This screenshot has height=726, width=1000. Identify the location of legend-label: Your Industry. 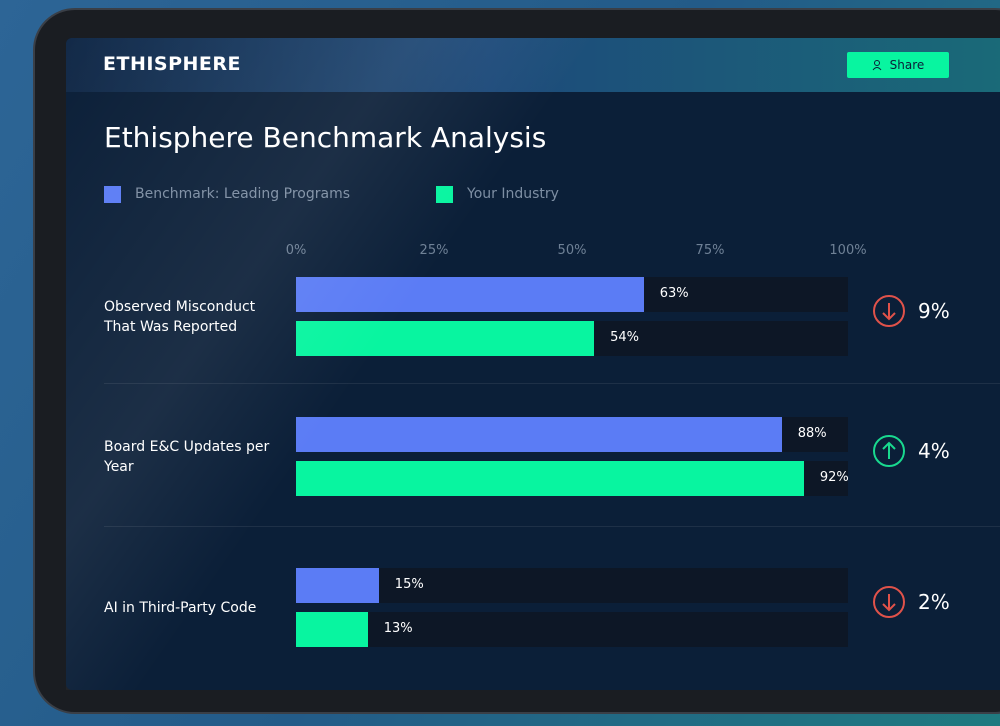
(513, 194).